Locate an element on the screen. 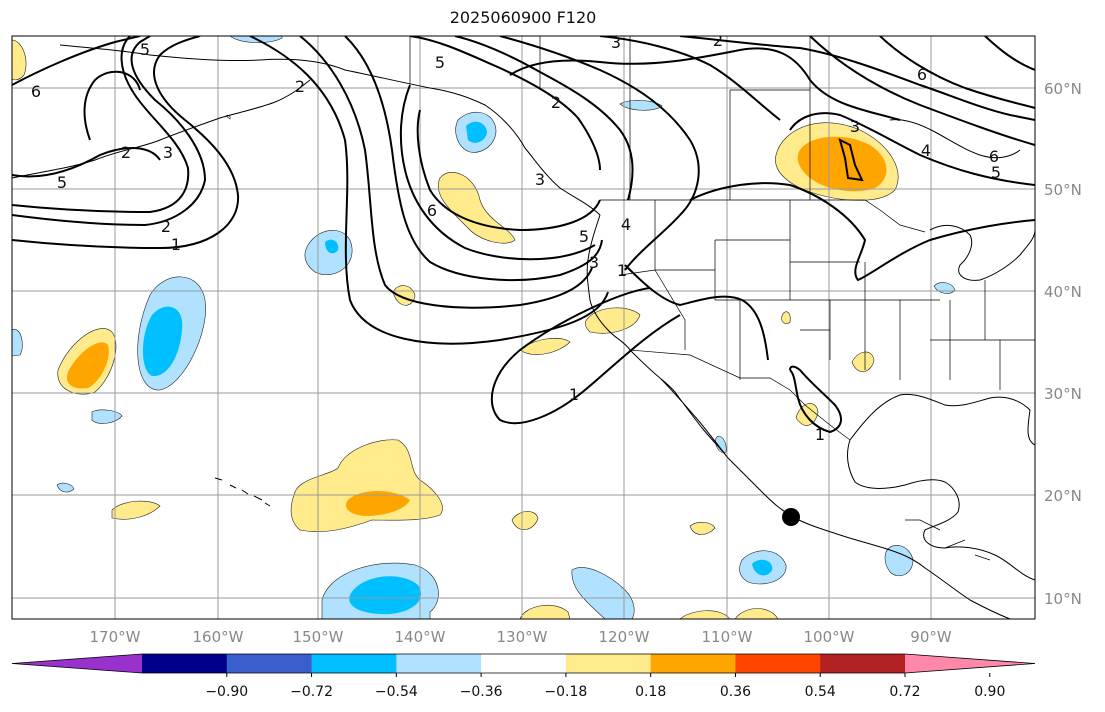 Image resolution: width=1105 pixels, height=712 pixels. lat-tick-label: 10°N is located at coordinates (1063, 599).